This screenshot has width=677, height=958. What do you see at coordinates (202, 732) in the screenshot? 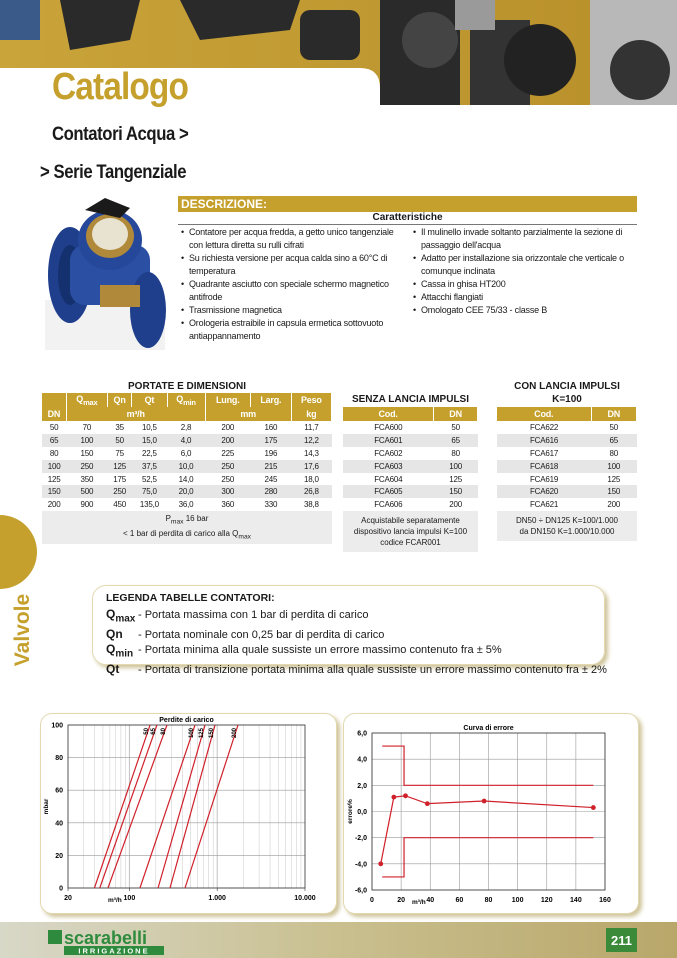
I see `series-label: 125` at bounding box center [202, 732].